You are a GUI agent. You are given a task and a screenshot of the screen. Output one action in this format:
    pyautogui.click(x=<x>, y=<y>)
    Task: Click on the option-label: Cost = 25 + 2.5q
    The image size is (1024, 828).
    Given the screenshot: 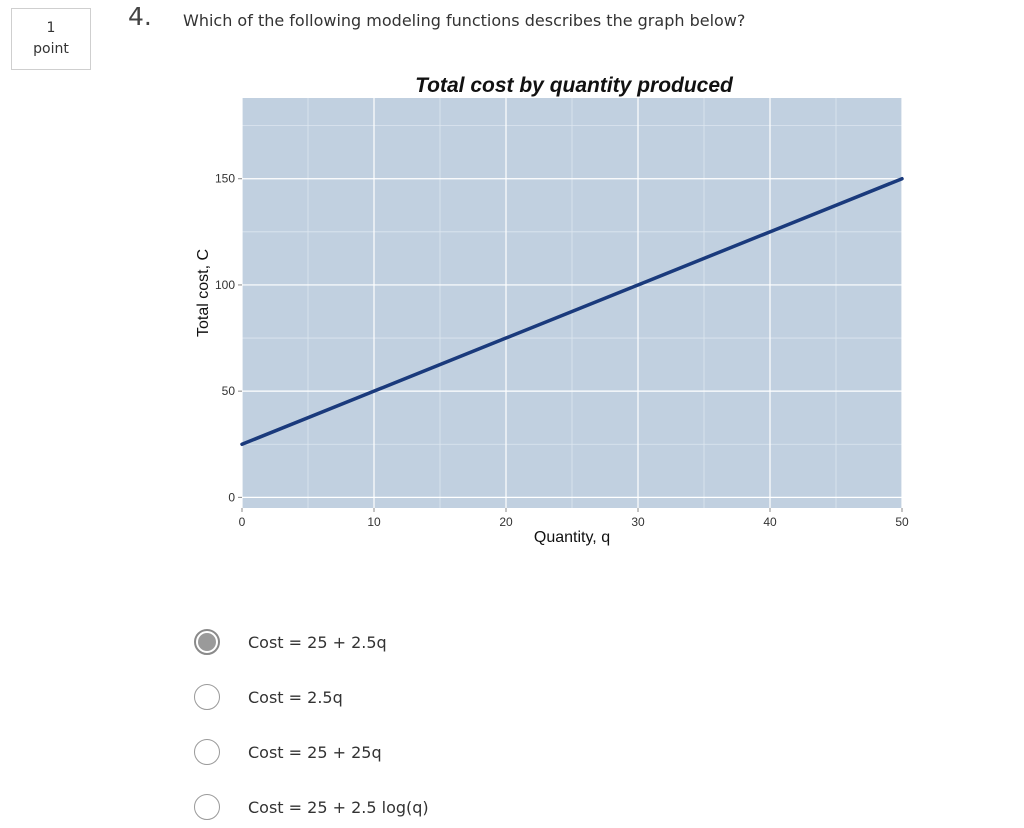 What is the action you would take?
    pyautogui.click(x=317, y=642)
    